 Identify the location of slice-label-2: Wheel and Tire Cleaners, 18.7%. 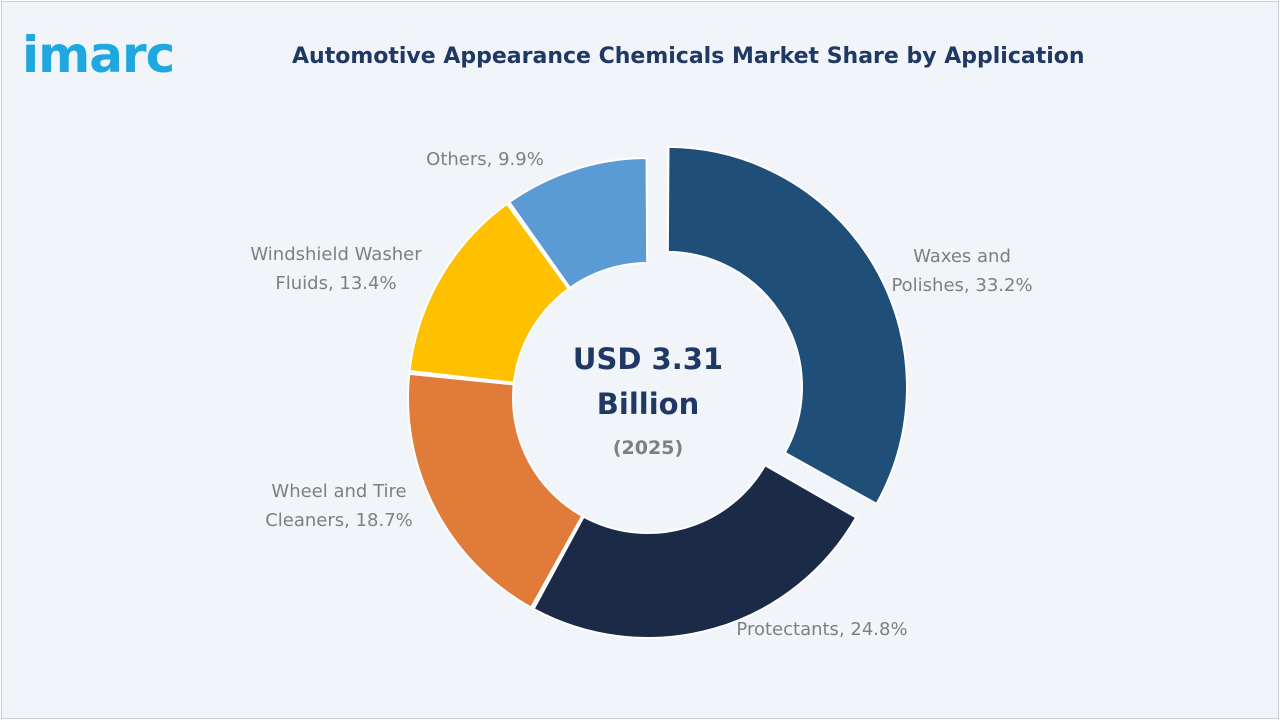
(339, 506).